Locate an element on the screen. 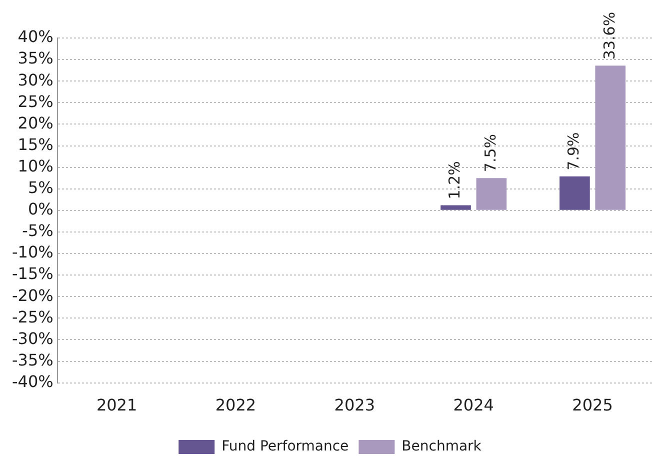 The width and height of the screenshot is (668, 472). y-tick-label: 20% is located at coordinates (36, 122).